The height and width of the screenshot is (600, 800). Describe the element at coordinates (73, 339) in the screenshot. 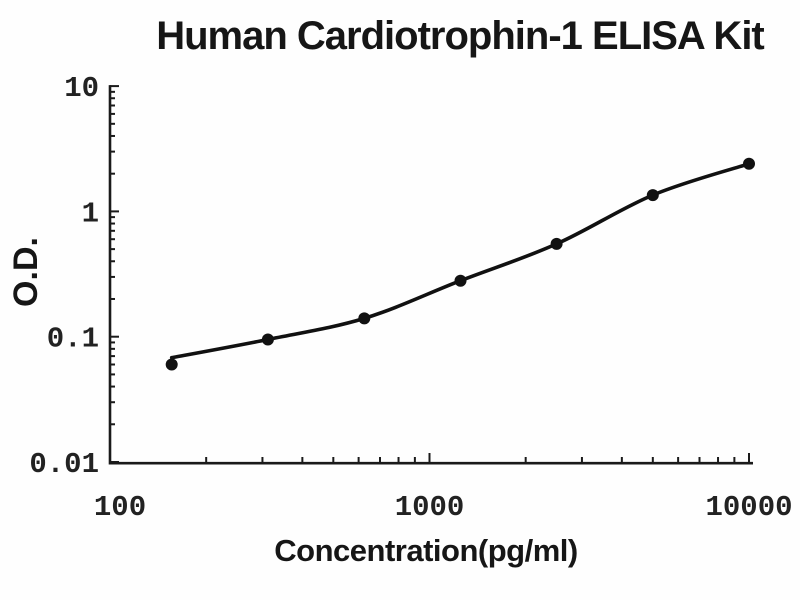

I see `y-tick-label: 0.1` at that location.